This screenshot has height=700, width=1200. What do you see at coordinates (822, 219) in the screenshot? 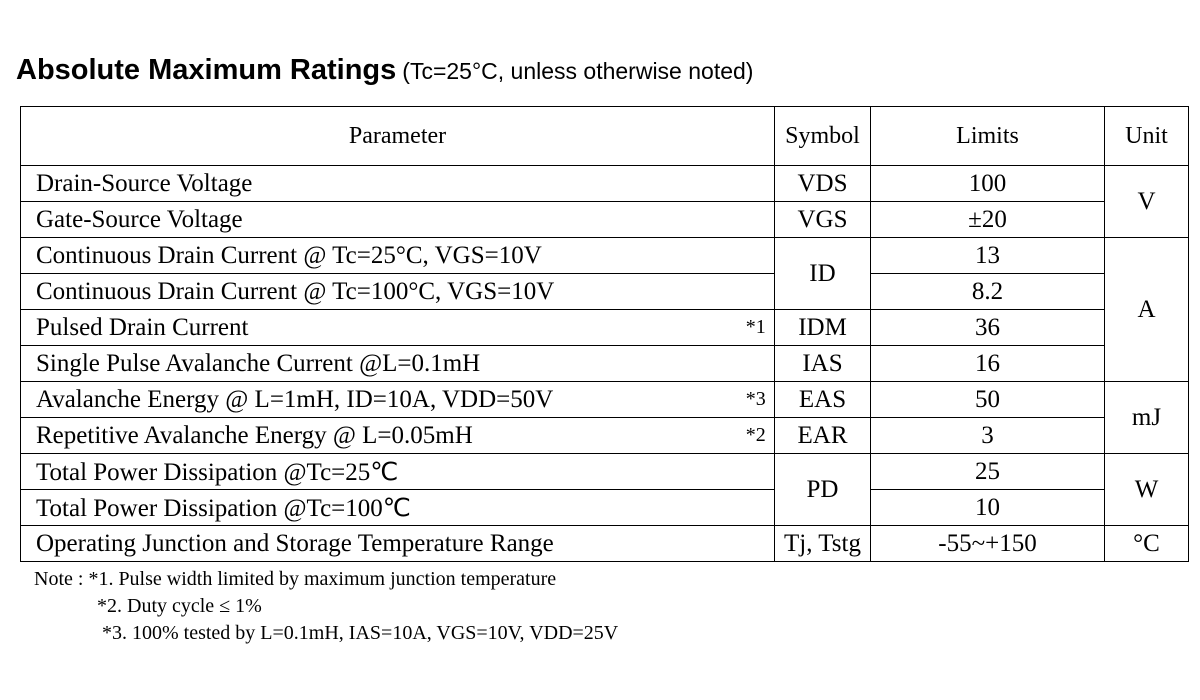
I see `symbol-cell: VGS` at bounding box center [822, 219].